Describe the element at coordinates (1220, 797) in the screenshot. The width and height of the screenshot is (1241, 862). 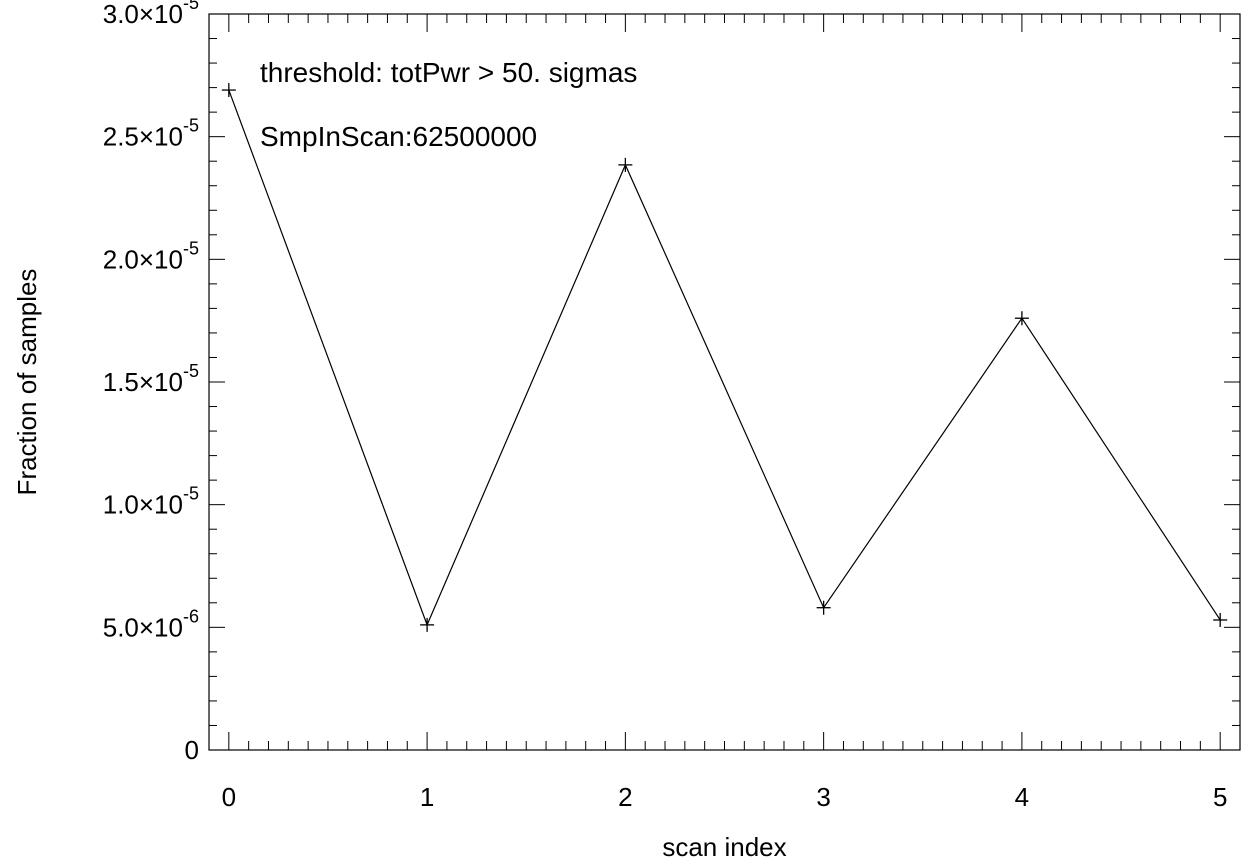
I see `x-tick-label: 5` at that location.